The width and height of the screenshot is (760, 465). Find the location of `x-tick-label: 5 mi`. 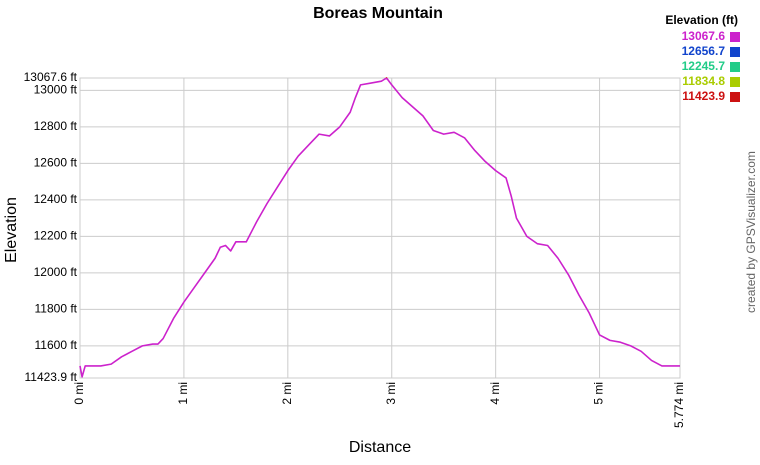

x-tick-label: 5 mi is located at coordinates (599, 393).